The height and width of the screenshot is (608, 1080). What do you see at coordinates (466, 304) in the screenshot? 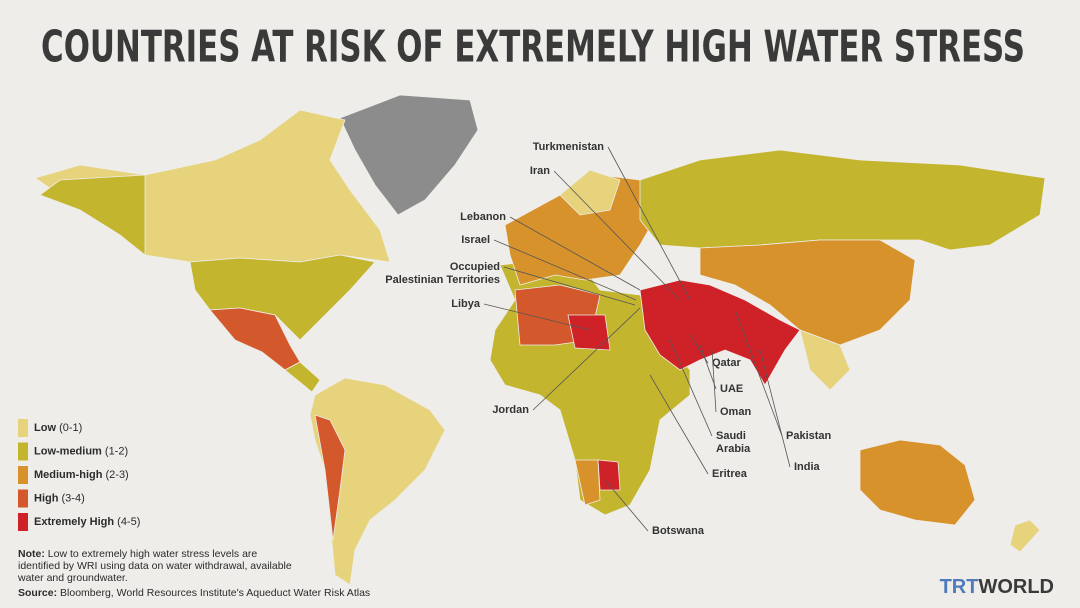
I see `country-label: Libya` at bounding box center [466, 304].